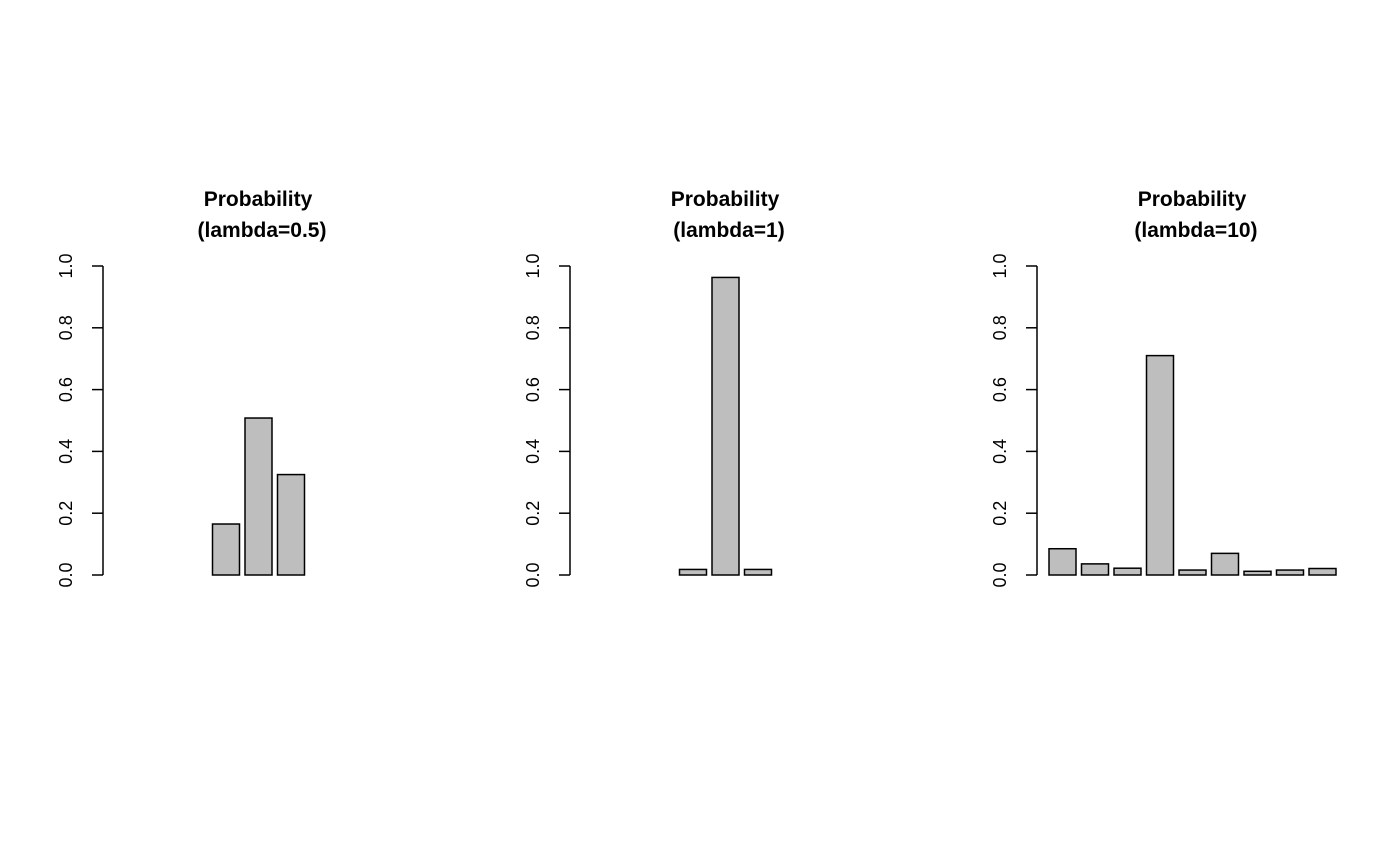 Image resolution: width=1400 pixels, height=866 pixels. Describe the element at coordinates (262, 230) in the screenshot. I see `panel-title-line-2: (lambda=0.5)` at that location.